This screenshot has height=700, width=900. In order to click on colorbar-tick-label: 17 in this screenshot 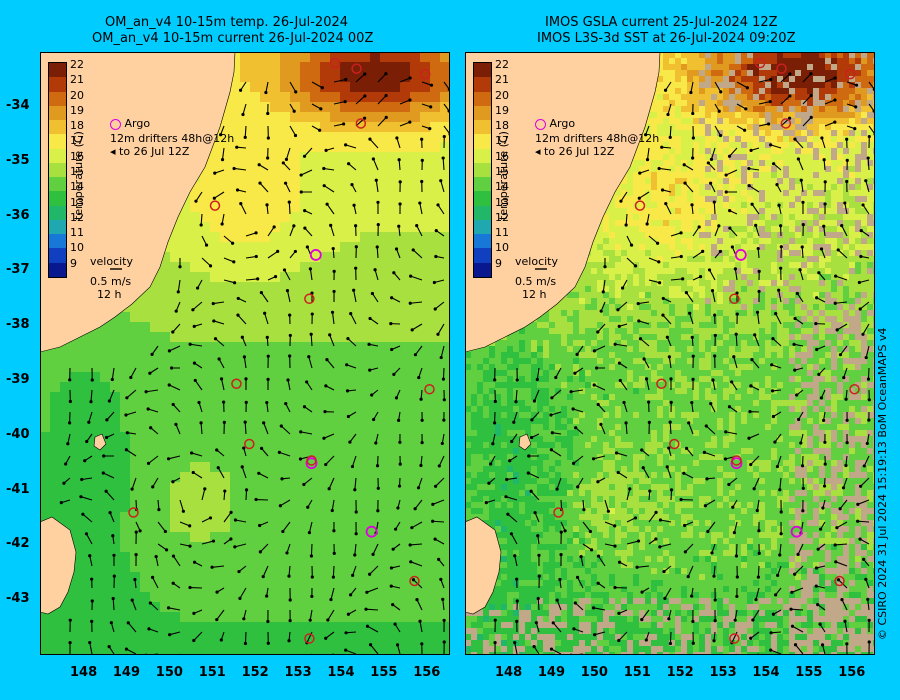, I will do `click(502, 141)`.